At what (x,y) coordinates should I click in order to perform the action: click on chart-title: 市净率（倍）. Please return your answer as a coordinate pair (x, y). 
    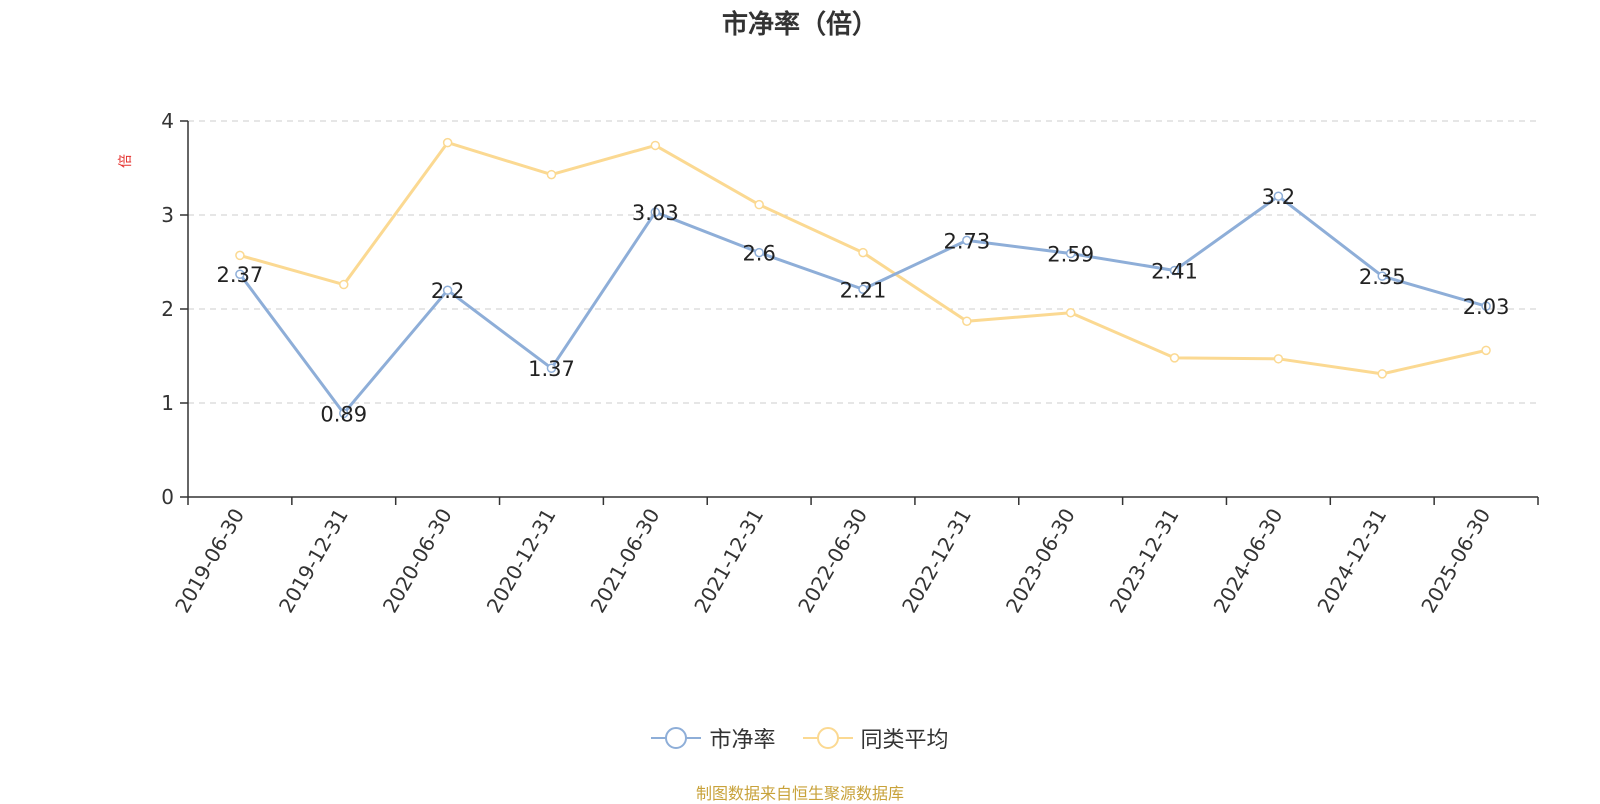
    Looking at the image, I should click on (799, 25).